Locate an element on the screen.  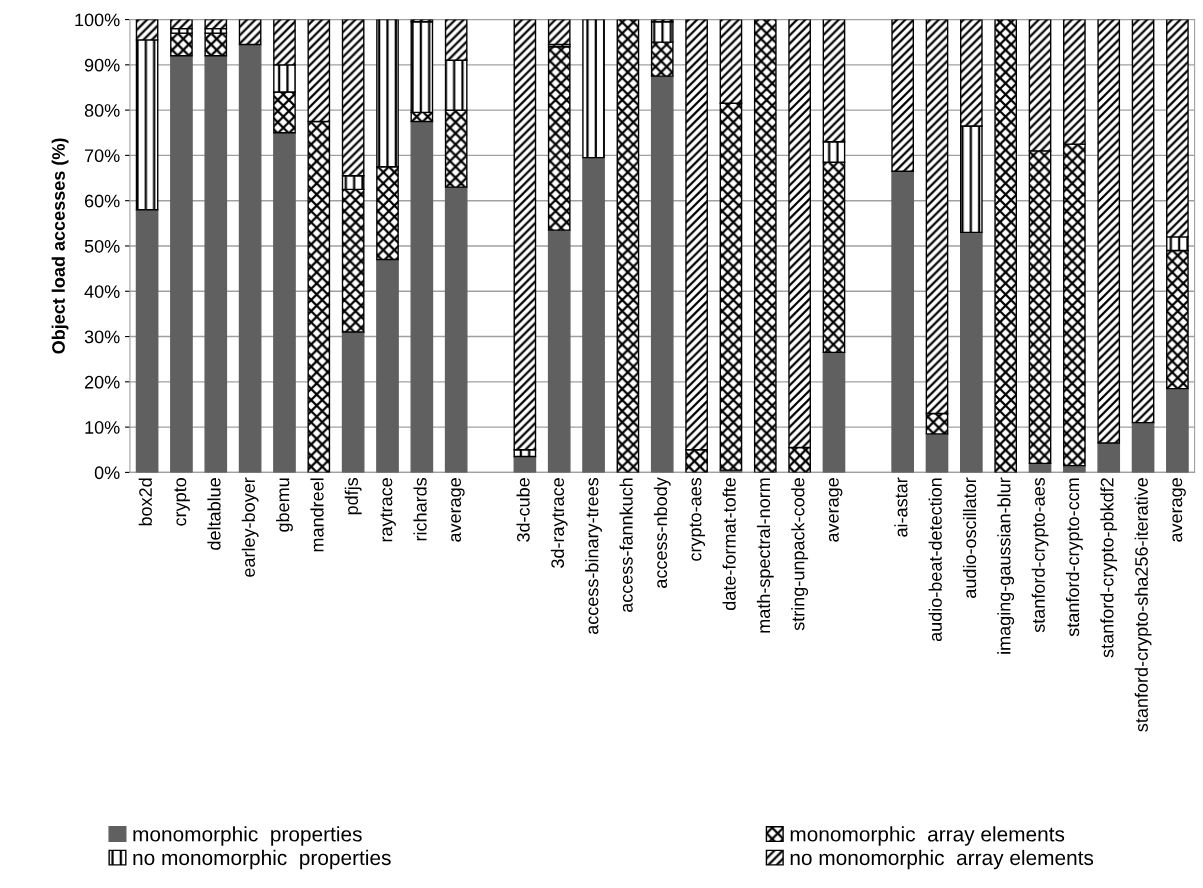
x-tick-label: pdfjs is located at coordinates (353, 496).